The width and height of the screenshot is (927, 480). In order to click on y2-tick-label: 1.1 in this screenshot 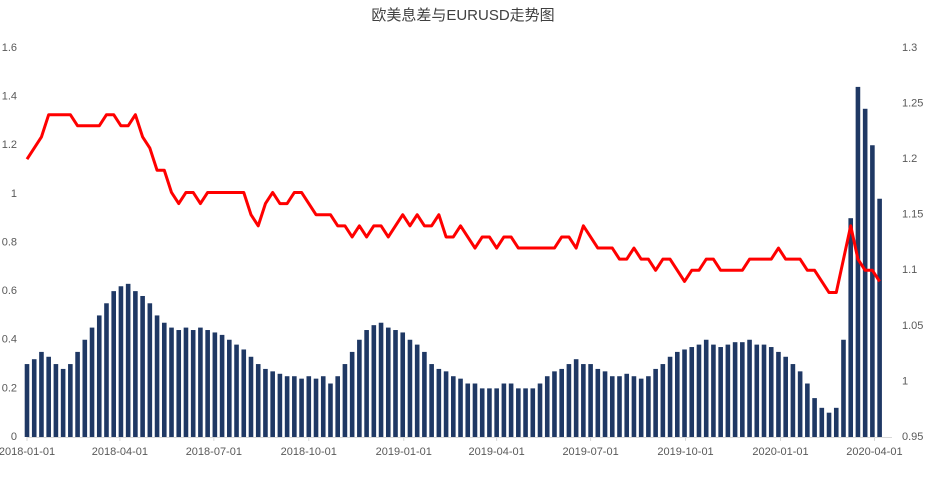, I will do `click(909, 270)`.